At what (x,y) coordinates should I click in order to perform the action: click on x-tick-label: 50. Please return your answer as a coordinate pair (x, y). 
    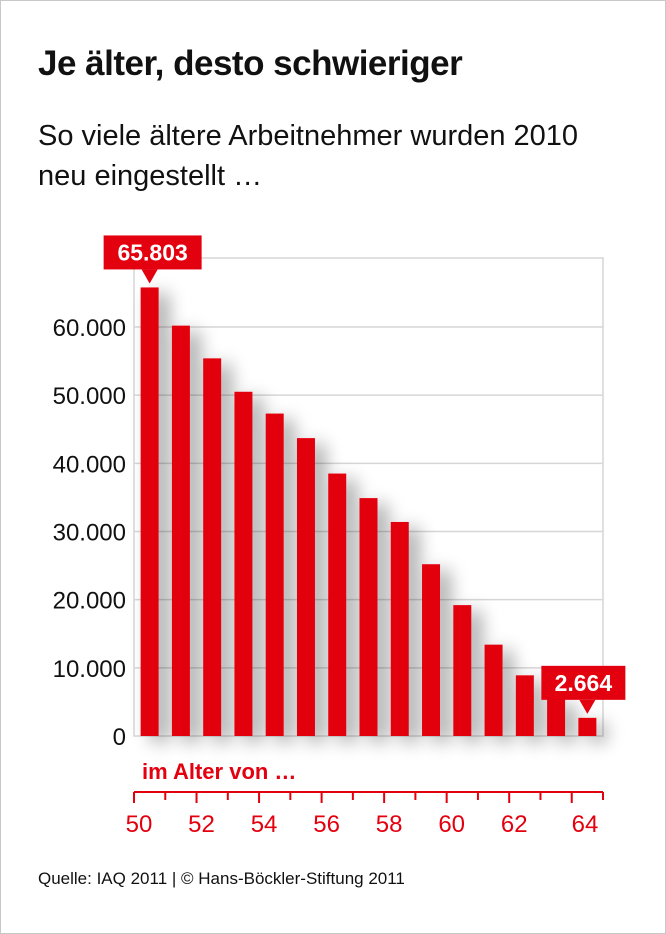
    Looking at the image, I should click on (139, 824).